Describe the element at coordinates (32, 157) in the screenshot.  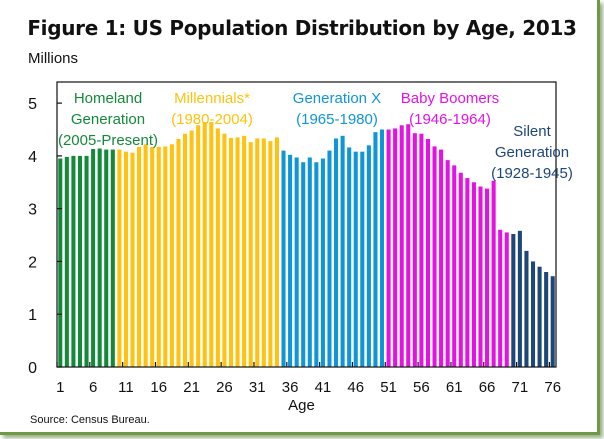
I see `y-tick-label: 4` at that location.